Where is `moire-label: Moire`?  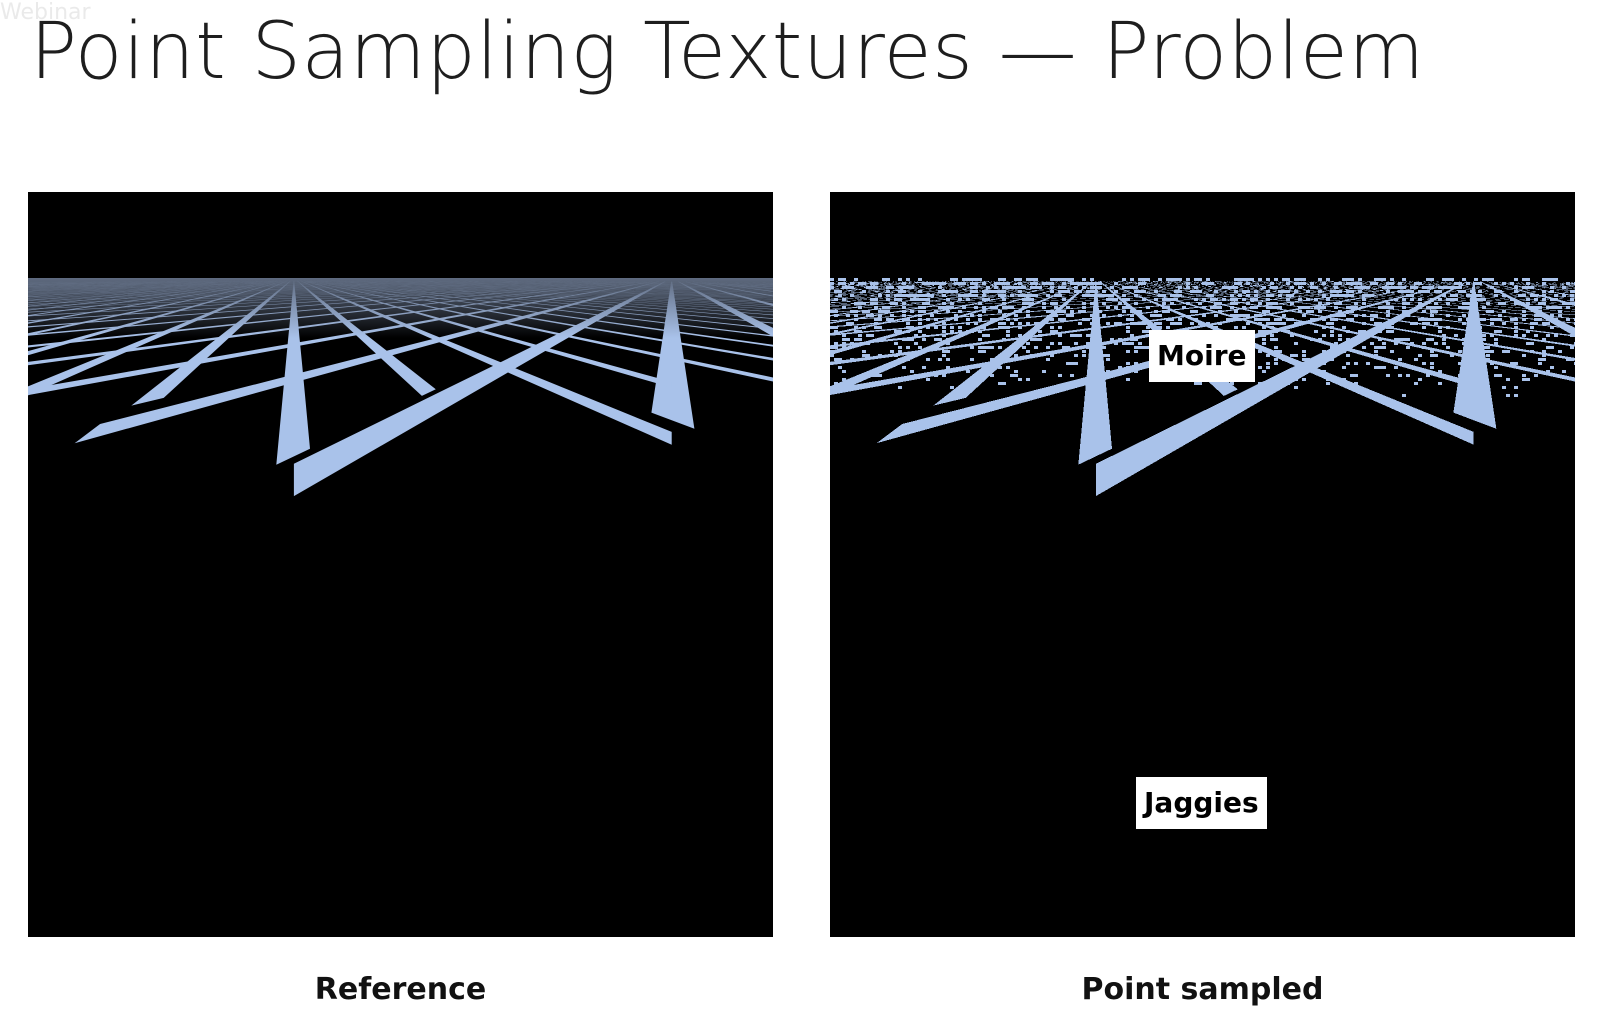 moire-label: Moire is located at coordinates (1202, 356).